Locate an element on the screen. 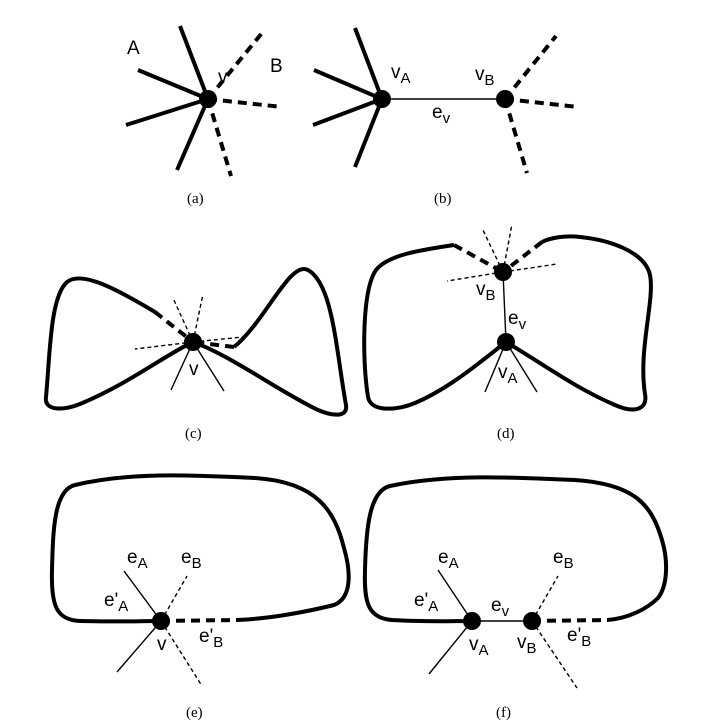 The image size is (703, 726). label-e-epB: e'B is located at coordinates (211, 638).